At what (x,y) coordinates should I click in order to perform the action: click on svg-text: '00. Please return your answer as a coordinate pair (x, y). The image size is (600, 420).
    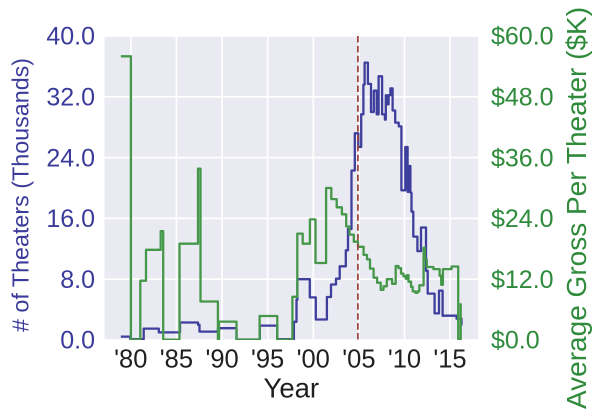
    Looking at the image, I should click on (313, 360).